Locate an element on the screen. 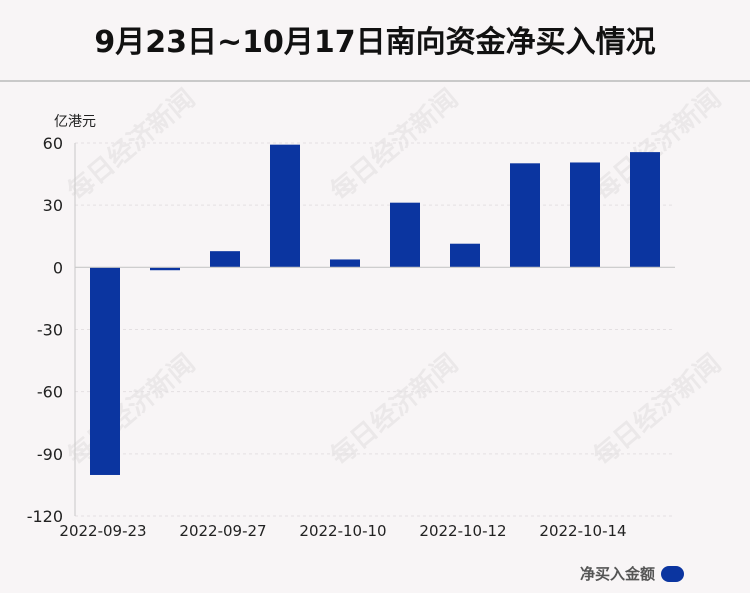 This screenshot has width=750, height=593. x-tick-label: 2022-10-14 is located at coordinates (582, 531).